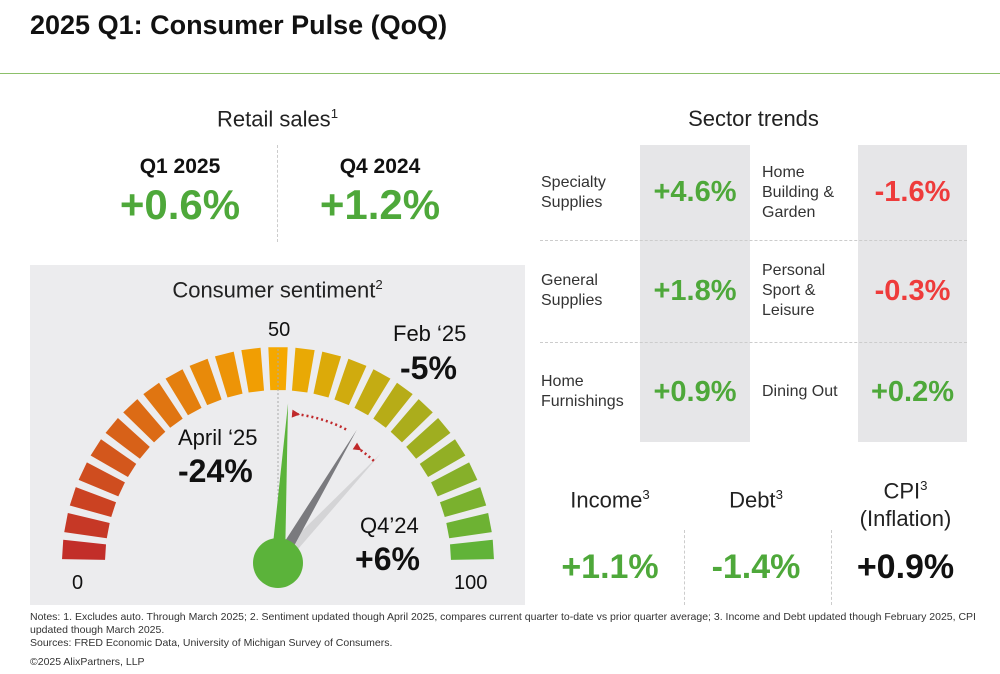 Image resolution: width=1000 pixels, height=674 pixels. Describe the element at coordinates (500, 73) in the screenshot. I see `title-divider` at that location.